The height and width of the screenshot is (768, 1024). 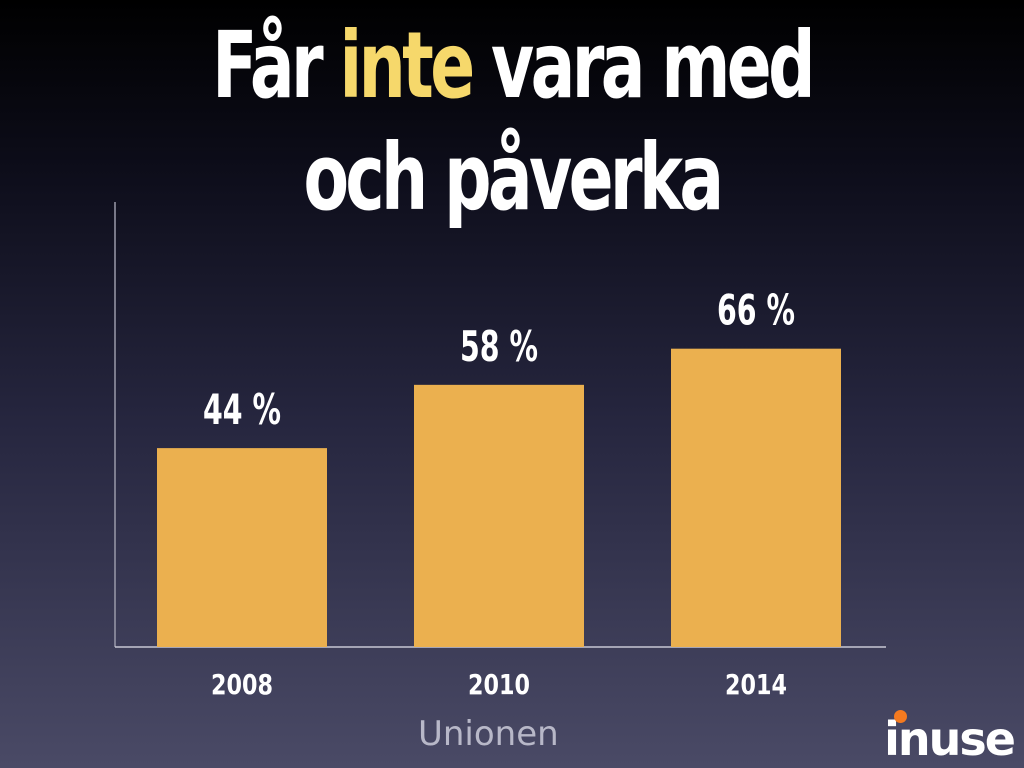 I want to click on bar-2008, so click(x=242, y=547).